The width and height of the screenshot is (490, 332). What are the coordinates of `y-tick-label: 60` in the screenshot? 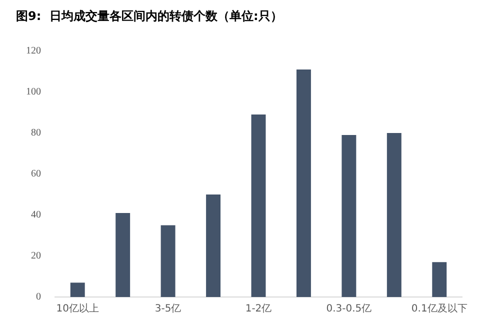 It's located at (36, 174).